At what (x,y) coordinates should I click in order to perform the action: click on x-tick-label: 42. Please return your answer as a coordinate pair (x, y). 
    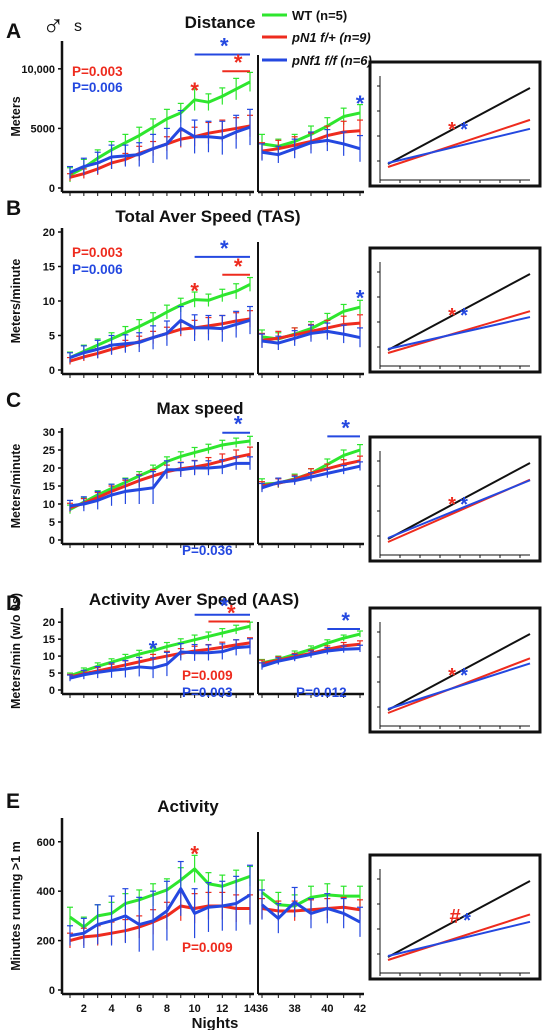
    Looking at the image, I should click on (360, 1009).